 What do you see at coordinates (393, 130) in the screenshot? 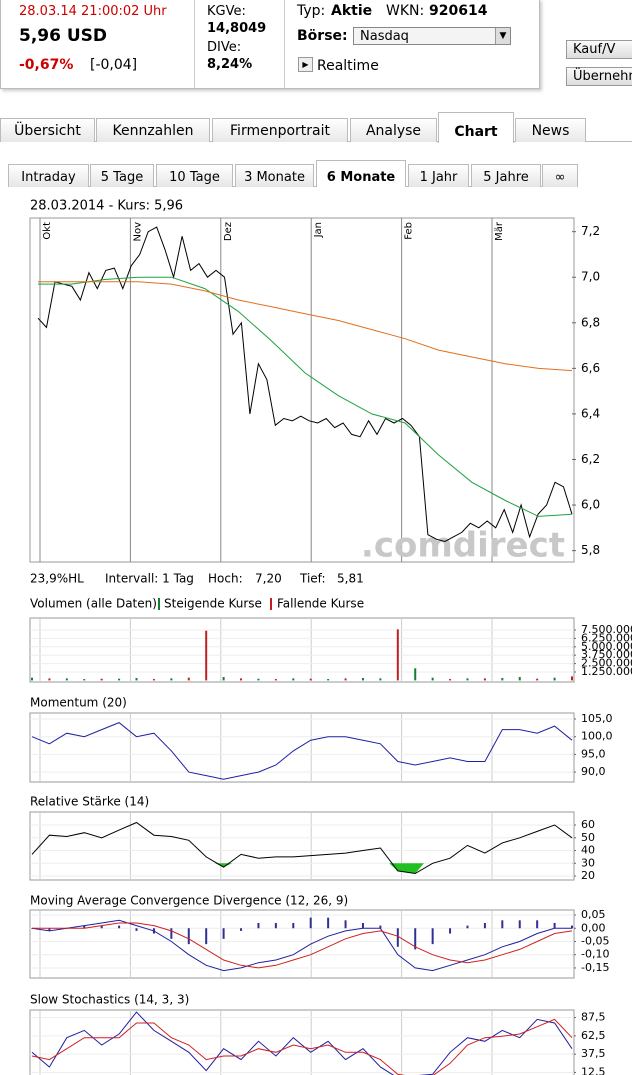
I see `tab: Analyse` at bounding box center [393, 130].